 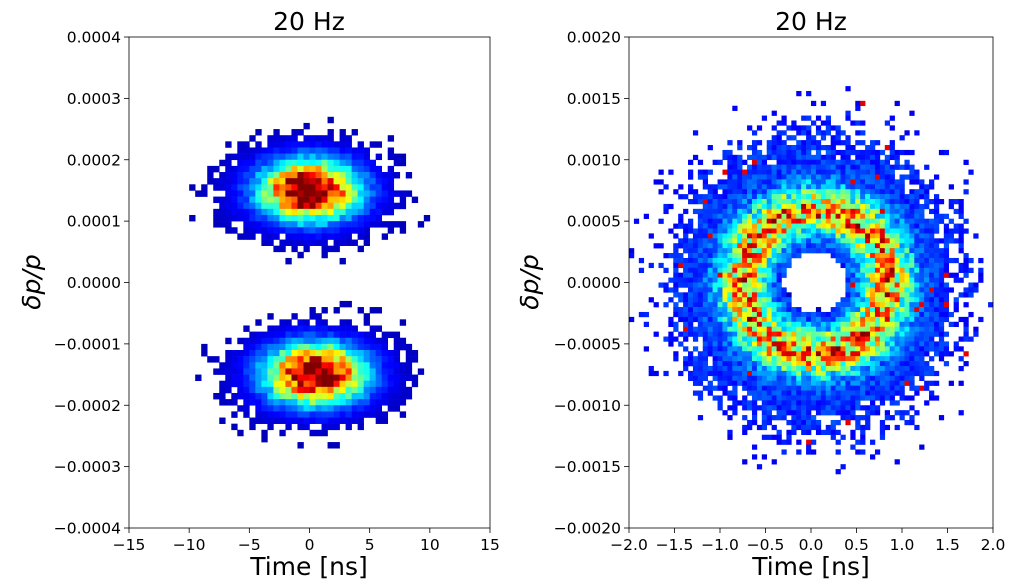 What do you see at coordinates (94, 222) in the screenshot?
I see `y-tick-label: 0.0001` at bounding box center [94, 222].